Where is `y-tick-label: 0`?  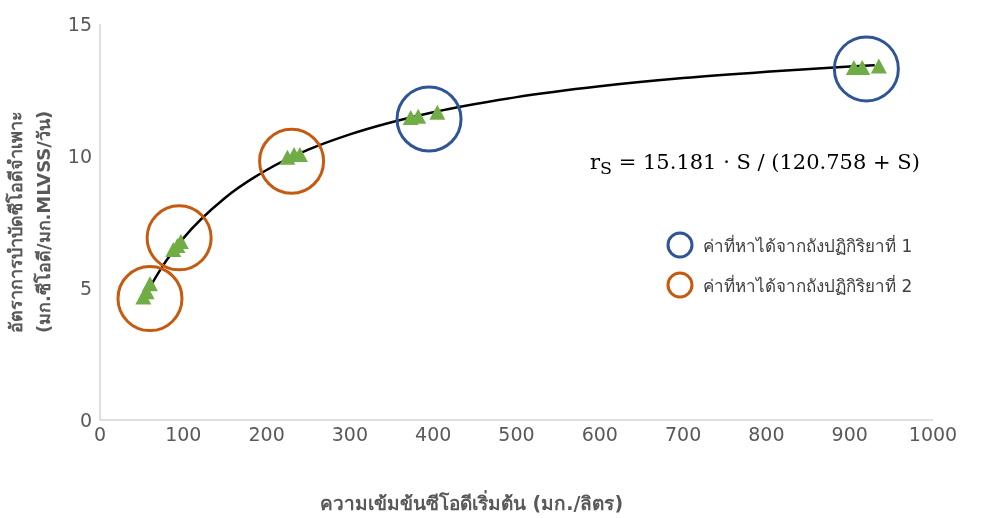
y-tick-label: 0 is located at coordinates (85, 419).